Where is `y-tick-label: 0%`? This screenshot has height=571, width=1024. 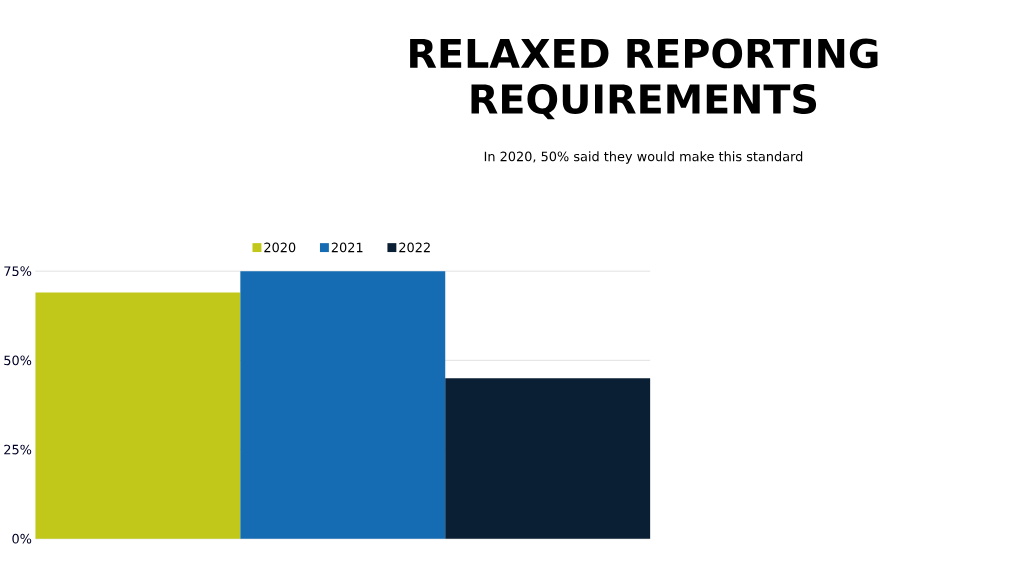
y-tick-label: 0% is located at coordinates (22, 538).